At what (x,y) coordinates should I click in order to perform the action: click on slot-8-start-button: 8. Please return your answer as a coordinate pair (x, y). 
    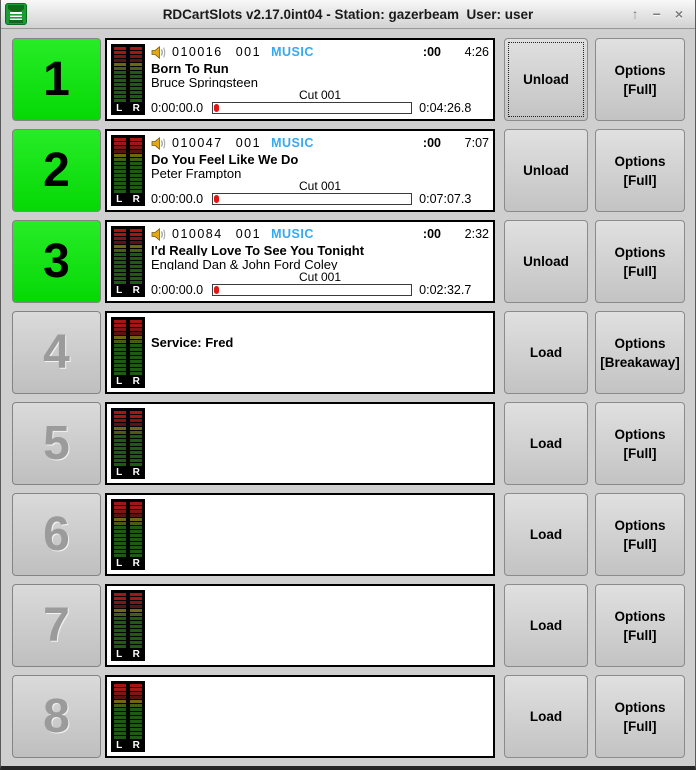
    Looking at the image, I should click on (56, 716).